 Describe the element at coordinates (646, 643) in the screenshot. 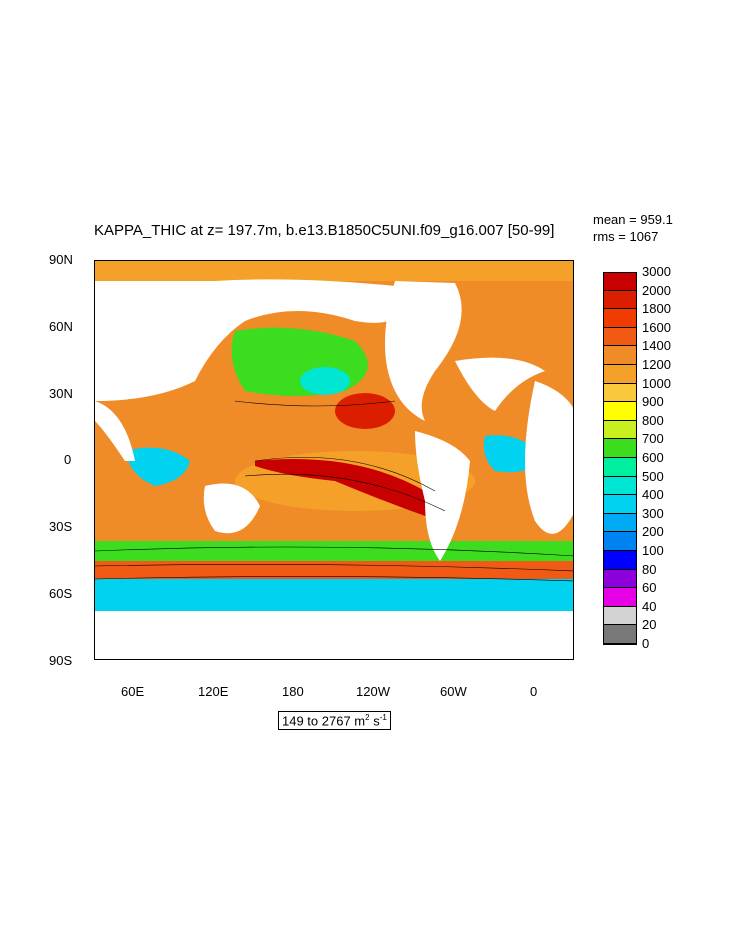

I see `colorbar-level-label: 0` at that location.